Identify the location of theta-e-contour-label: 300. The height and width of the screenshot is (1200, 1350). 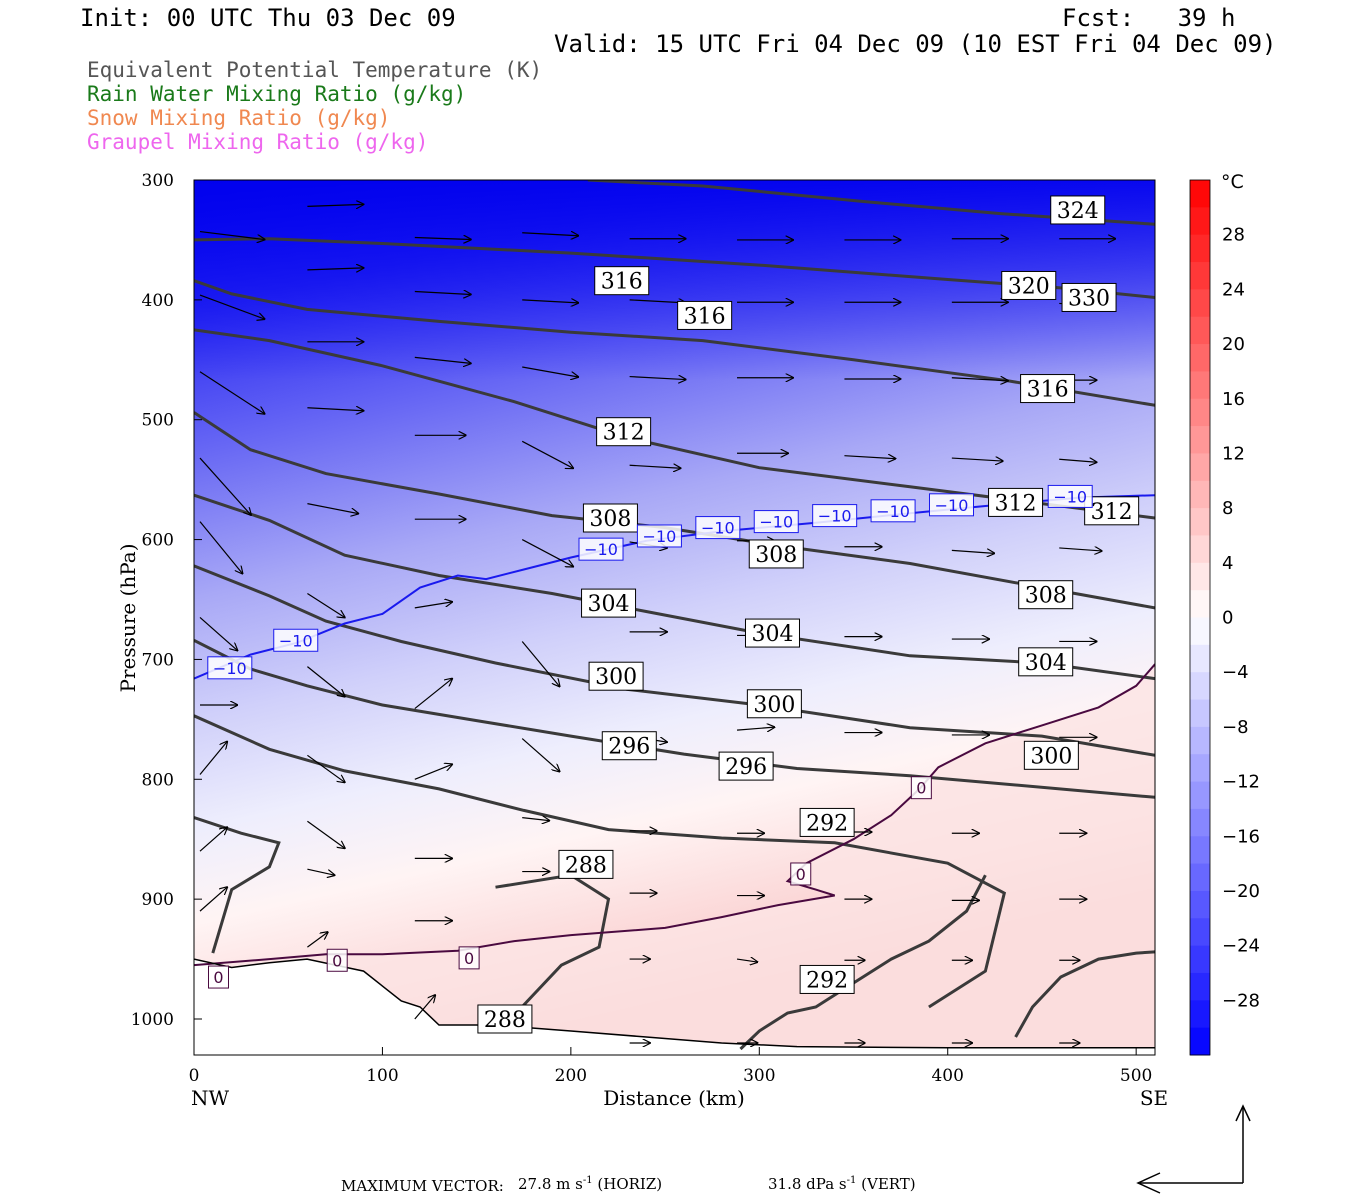
(616, 676).